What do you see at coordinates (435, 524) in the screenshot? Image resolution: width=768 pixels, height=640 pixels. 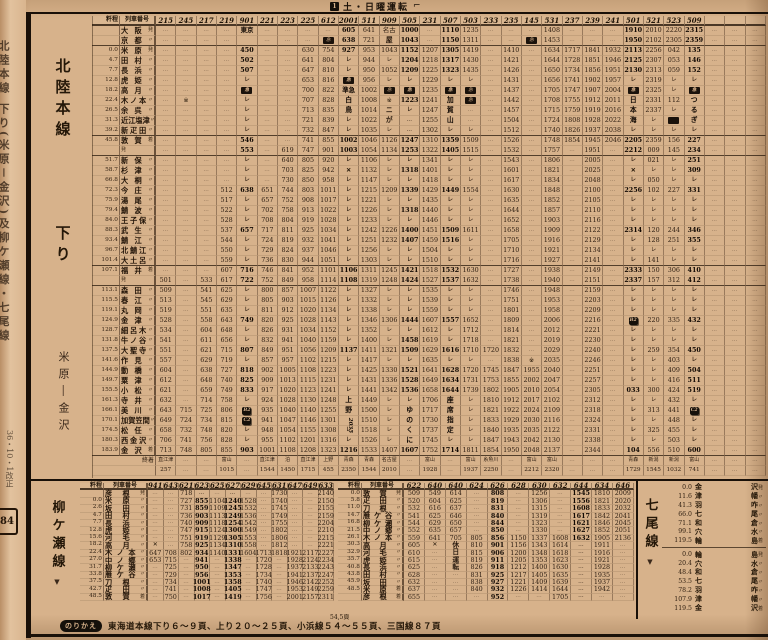 I see `time-cell: 629` at bounding box center [435, 524].